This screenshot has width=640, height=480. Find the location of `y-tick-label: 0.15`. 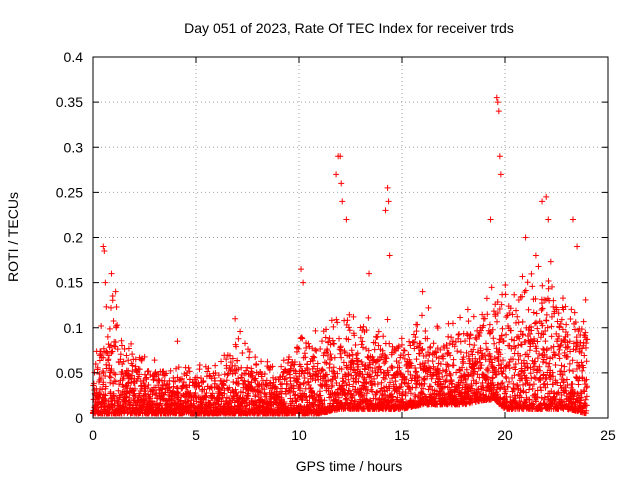

y-tick-label: 0.15 is located at coordinates (69, 283).